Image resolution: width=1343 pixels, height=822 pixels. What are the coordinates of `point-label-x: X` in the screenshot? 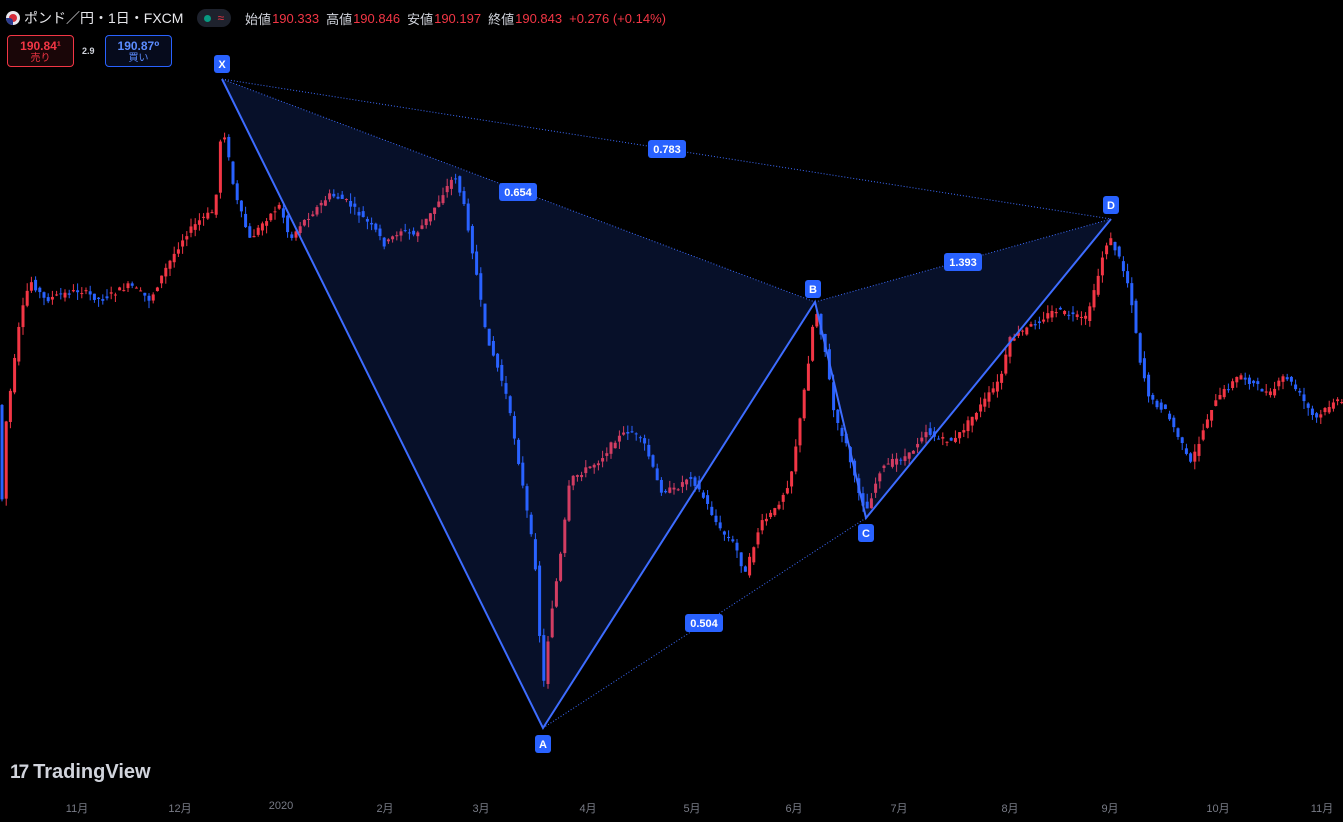 It's located at (222, 64).